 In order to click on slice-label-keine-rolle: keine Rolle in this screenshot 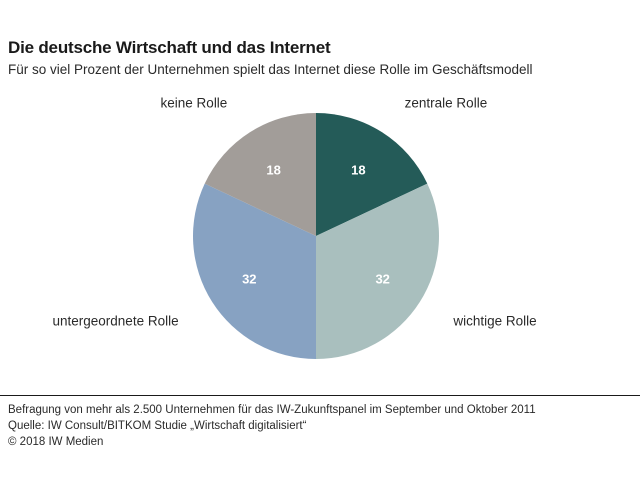, I will do `click(194, 103)`.